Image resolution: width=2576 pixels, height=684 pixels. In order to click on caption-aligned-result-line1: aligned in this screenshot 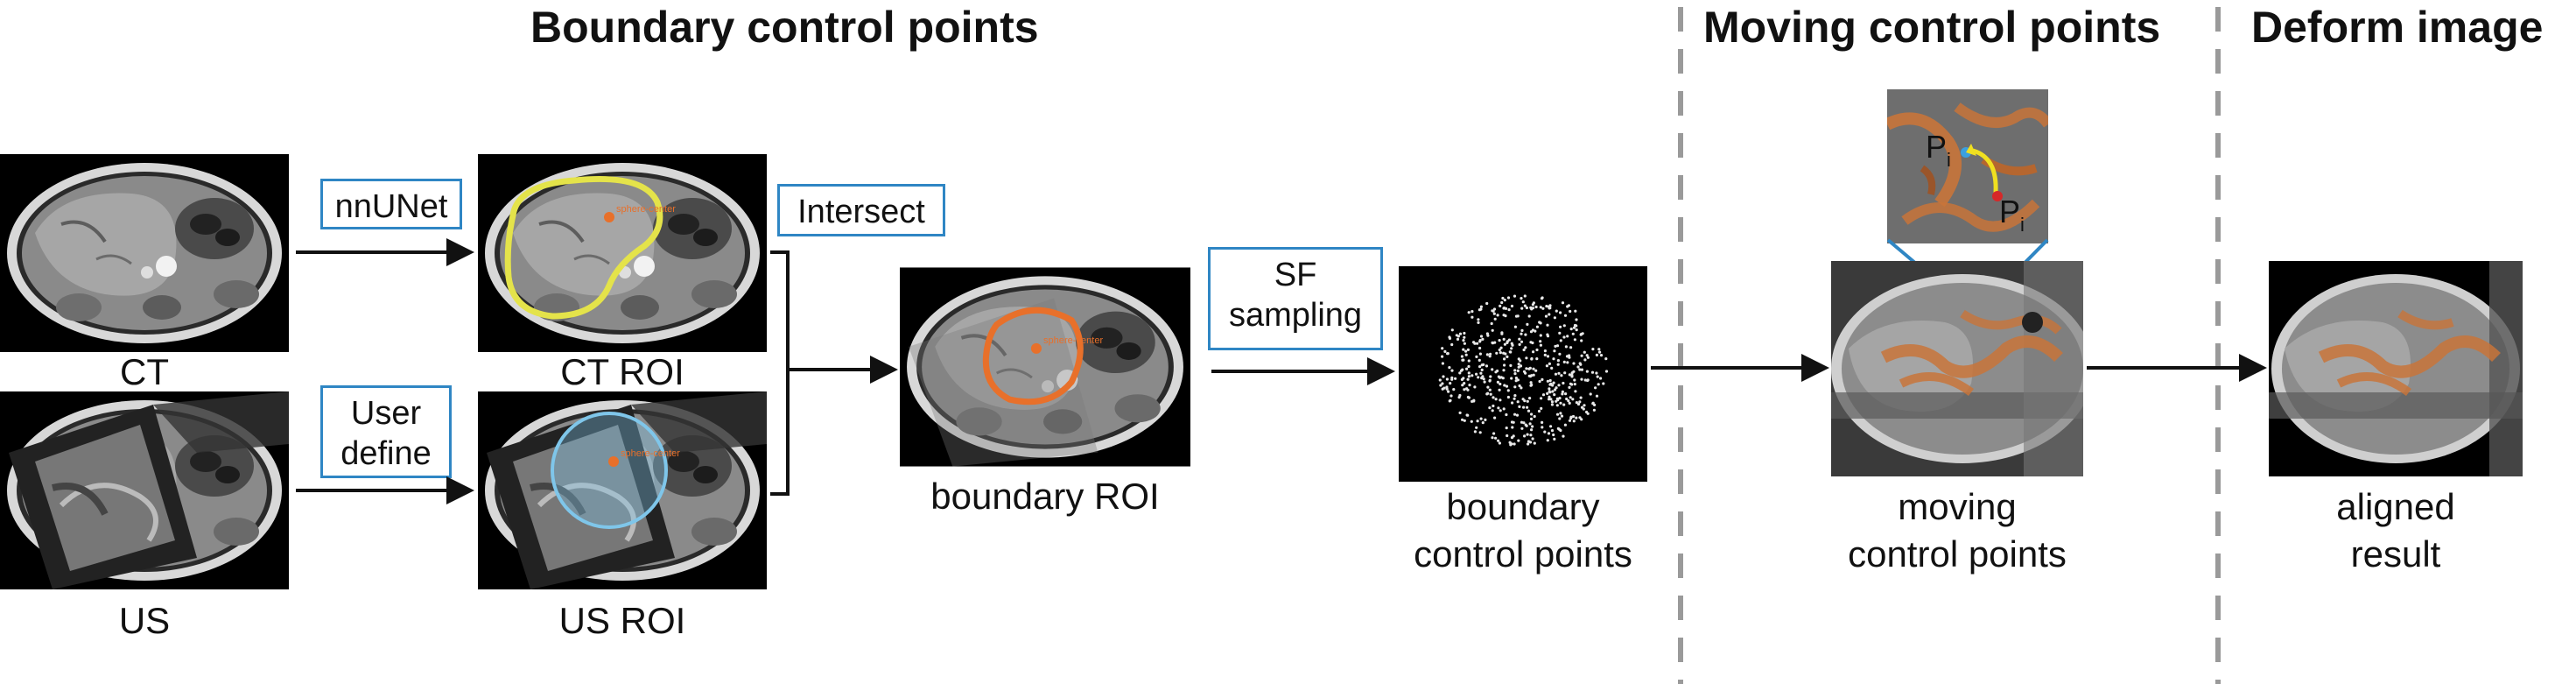, I will do `click(2395, 506)`.